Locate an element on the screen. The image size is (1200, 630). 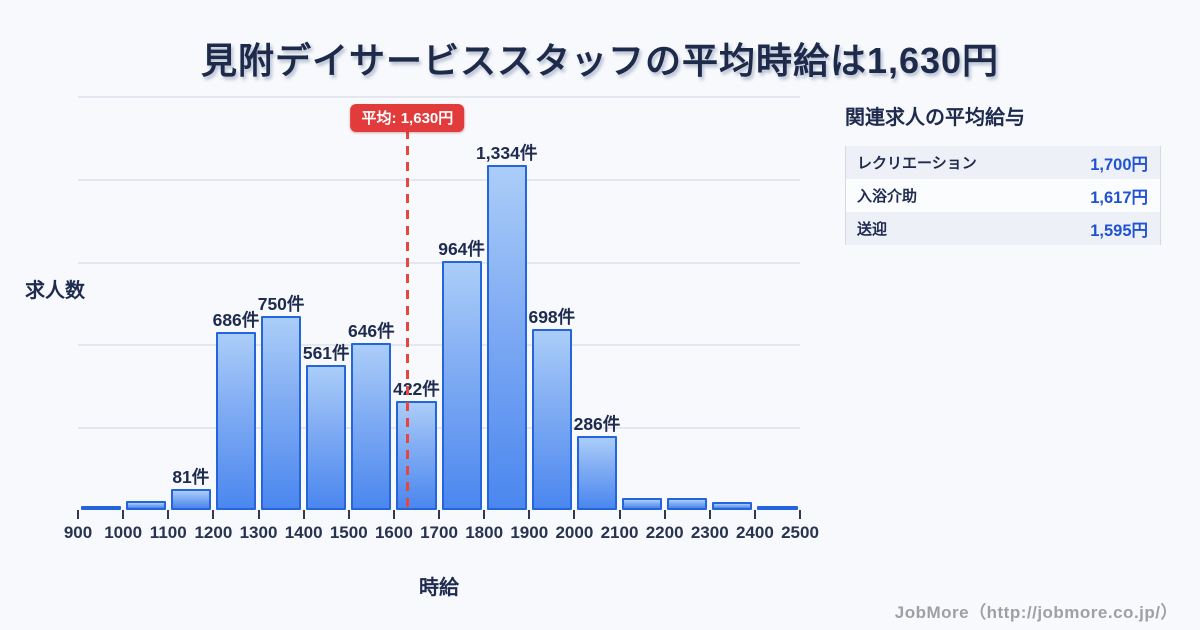
x-tick-label: 1100 is located at coordinates (168, 532).